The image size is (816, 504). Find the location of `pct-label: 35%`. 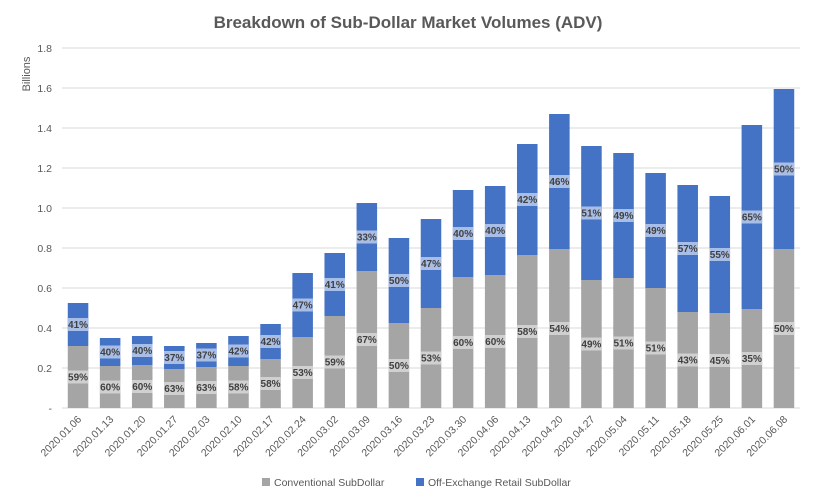

pct-label: 35% is located at coordinates (752, 359).